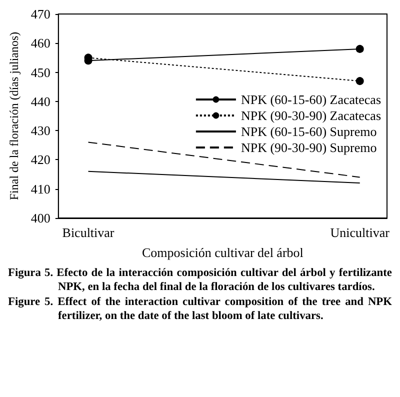  I want to click on legend-label: NPK (90-30-90) Zacatecas, so click(311, 115).